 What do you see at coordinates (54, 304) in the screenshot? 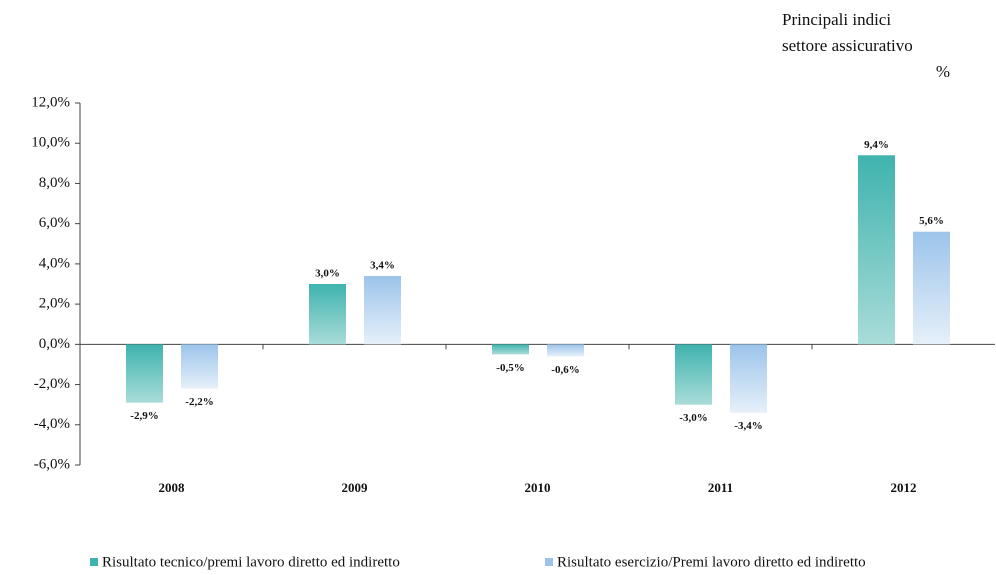
I see `y-tick-label: 2,0%` at bounding box center [54, 304].